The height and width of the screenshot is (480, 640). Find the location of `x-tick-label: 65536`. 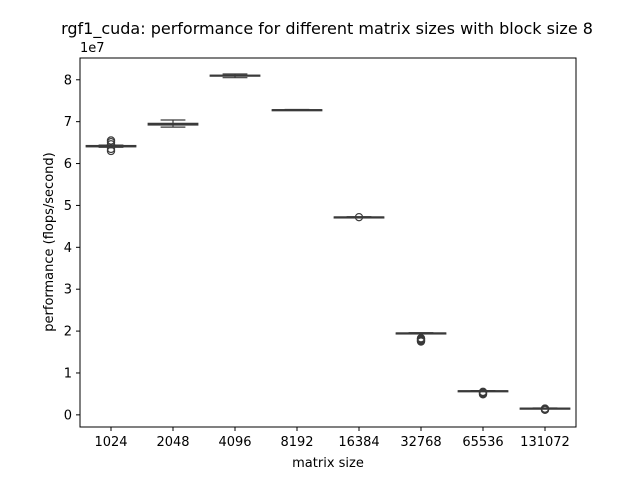

x-tick-label: 65536 is located at coordinates (482, 442).